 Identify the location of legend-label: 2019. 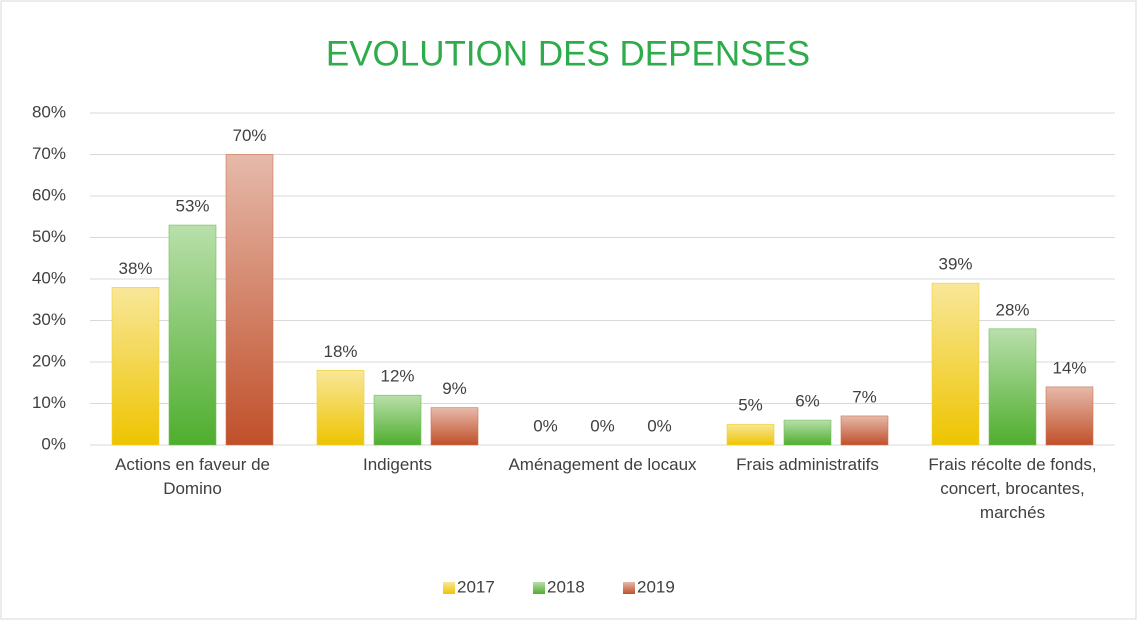
(656, 586).